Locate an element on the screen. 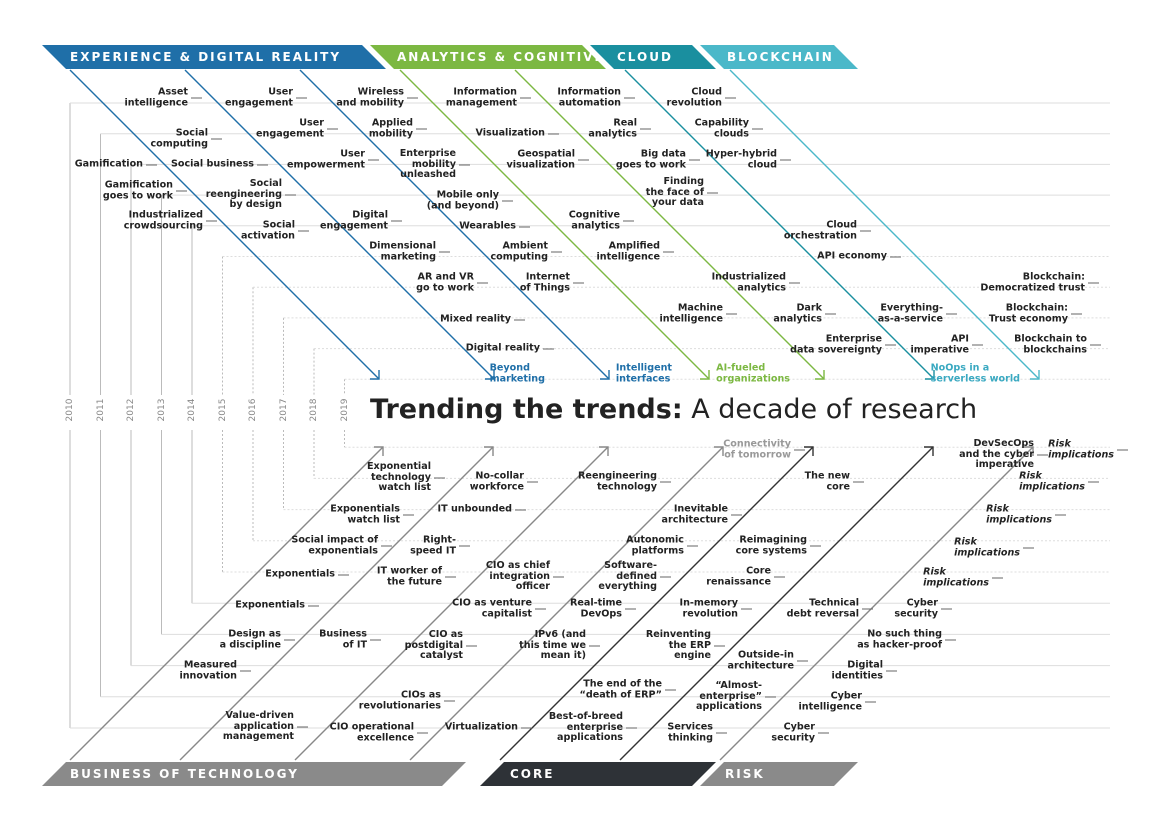 The image size is (1170, 828). trend-label: Cloud orchestration is located at coordinates (820, 230).